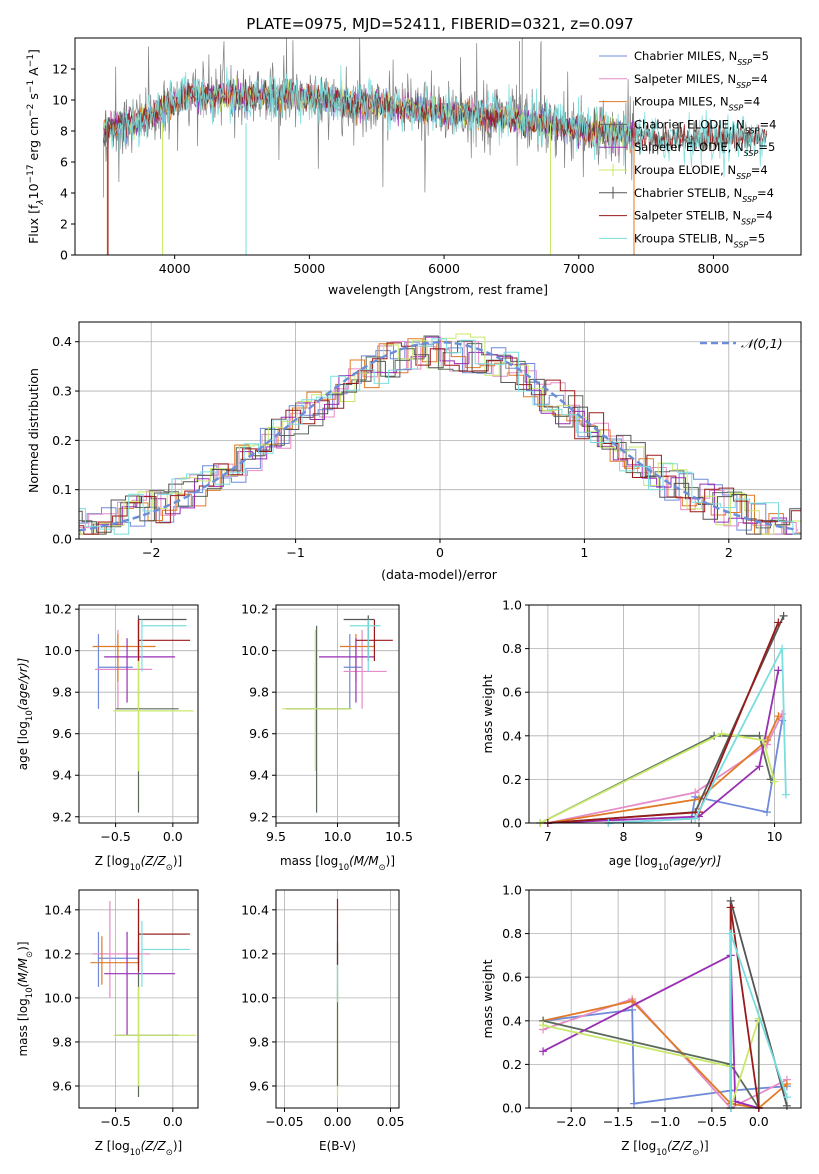 This screenshot has height=1174, width=819. I want to click on x-tick-label: 10.0, so click(338, 836).